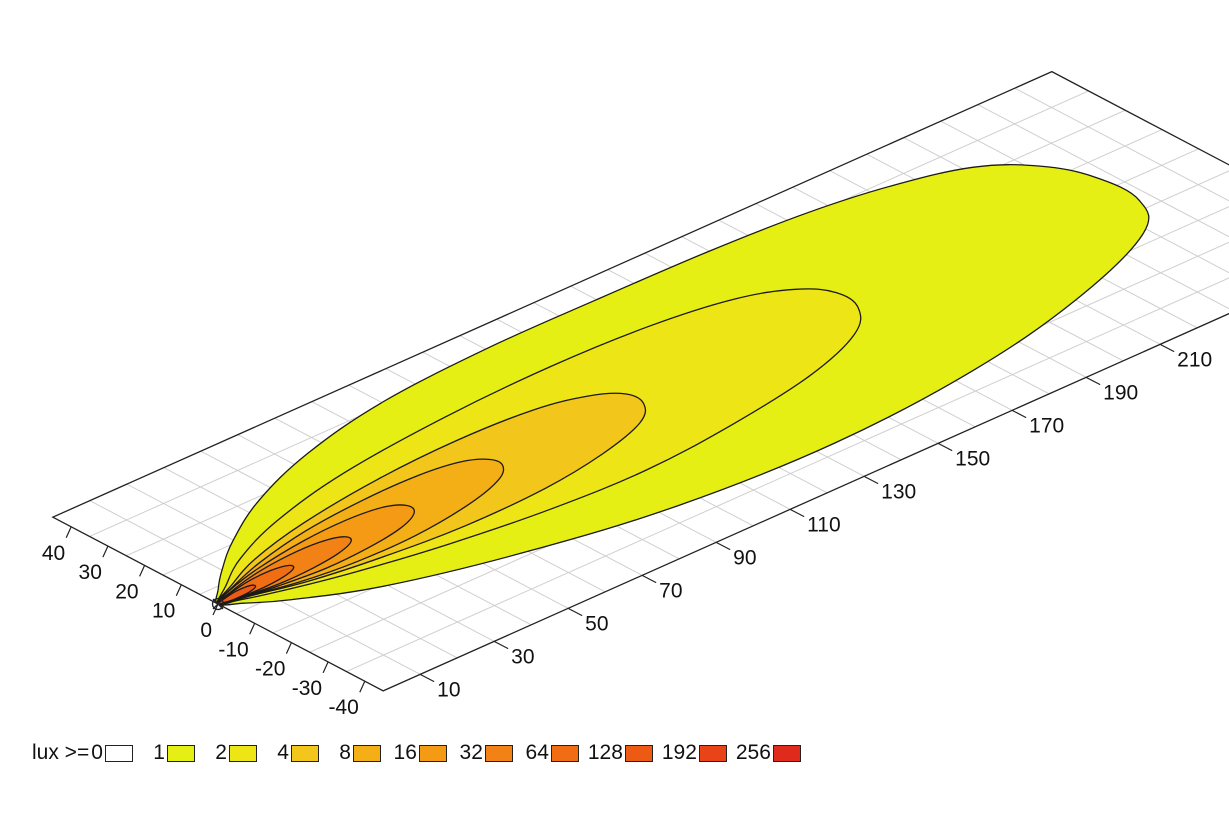 The width and height of the screenshot is (1229, 819). I want to click on legend-item: 256, so click(765, 753).